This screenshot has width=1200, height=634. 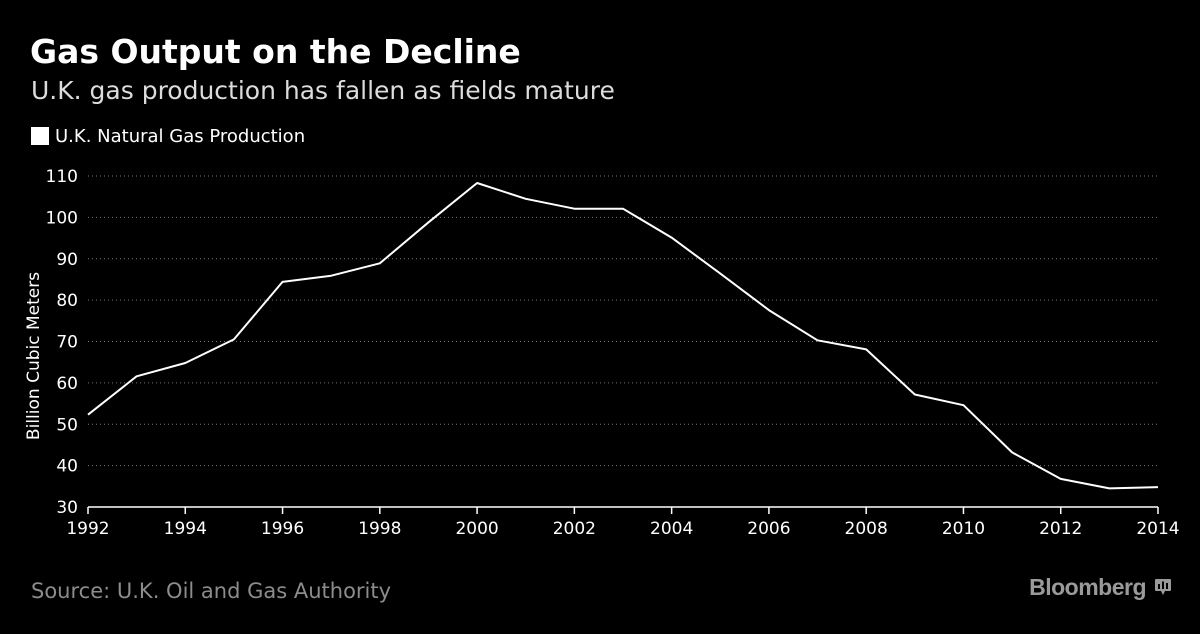 What do you see at coordinates (1087, 587) in the screenshot?
I see `brand-name: Bloomberg` at bounding box center [1087, 587].